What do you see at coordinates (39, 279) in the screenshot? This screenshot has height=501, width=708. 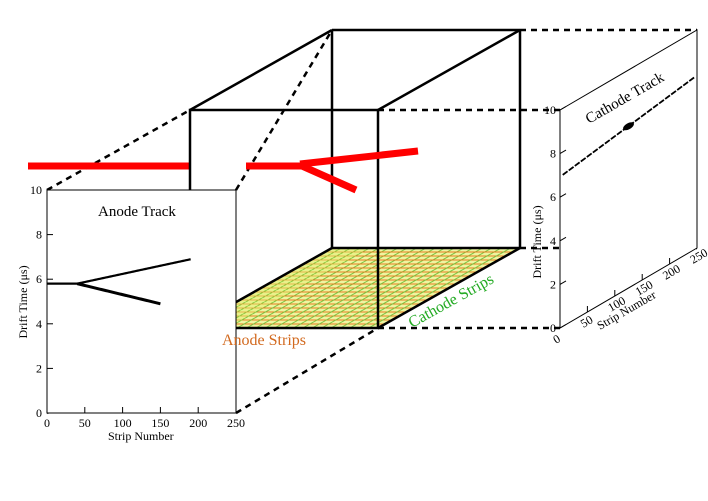 I see `anode-y-tick-label: 6` at bounding box center [39, 279].